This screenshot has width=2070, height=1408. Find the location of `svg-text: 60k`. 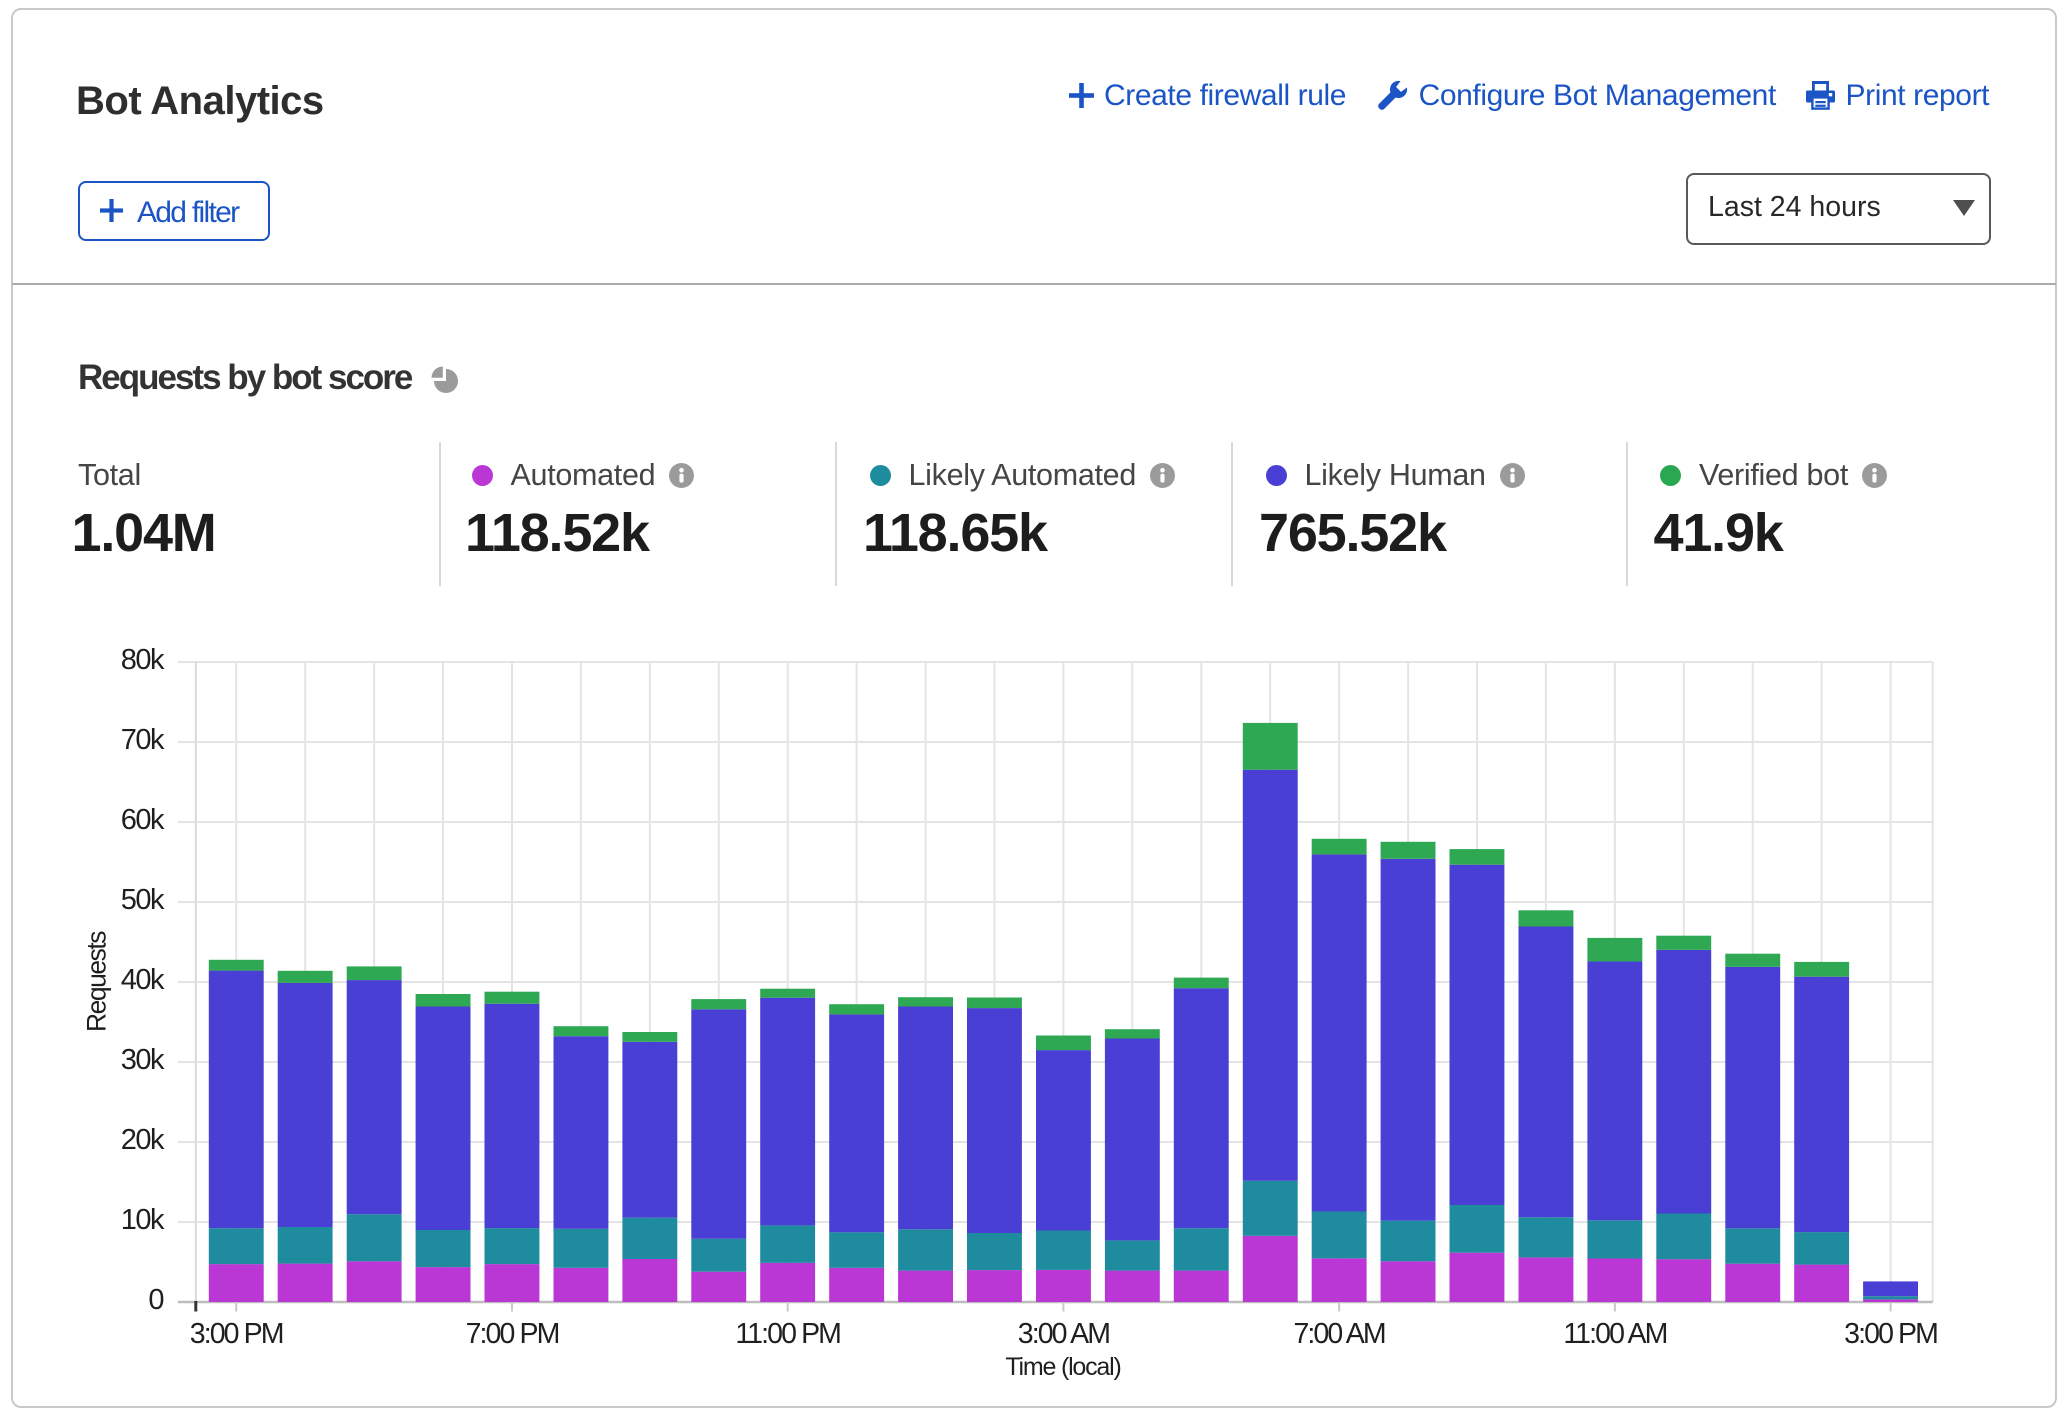

svg-text: 60k is located at coordinates (143, 820).